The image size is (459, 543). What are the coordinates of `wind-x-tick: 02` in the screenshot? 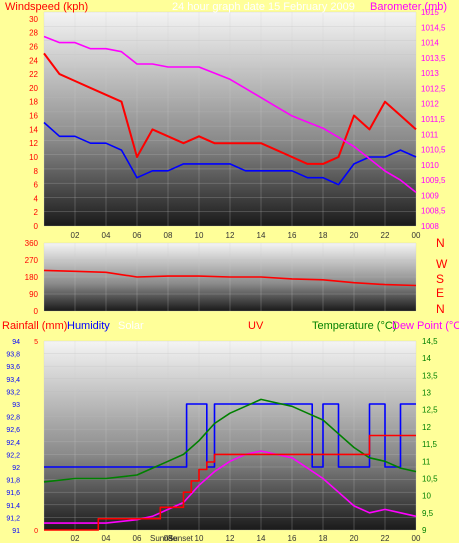 It's located at (75, 235).